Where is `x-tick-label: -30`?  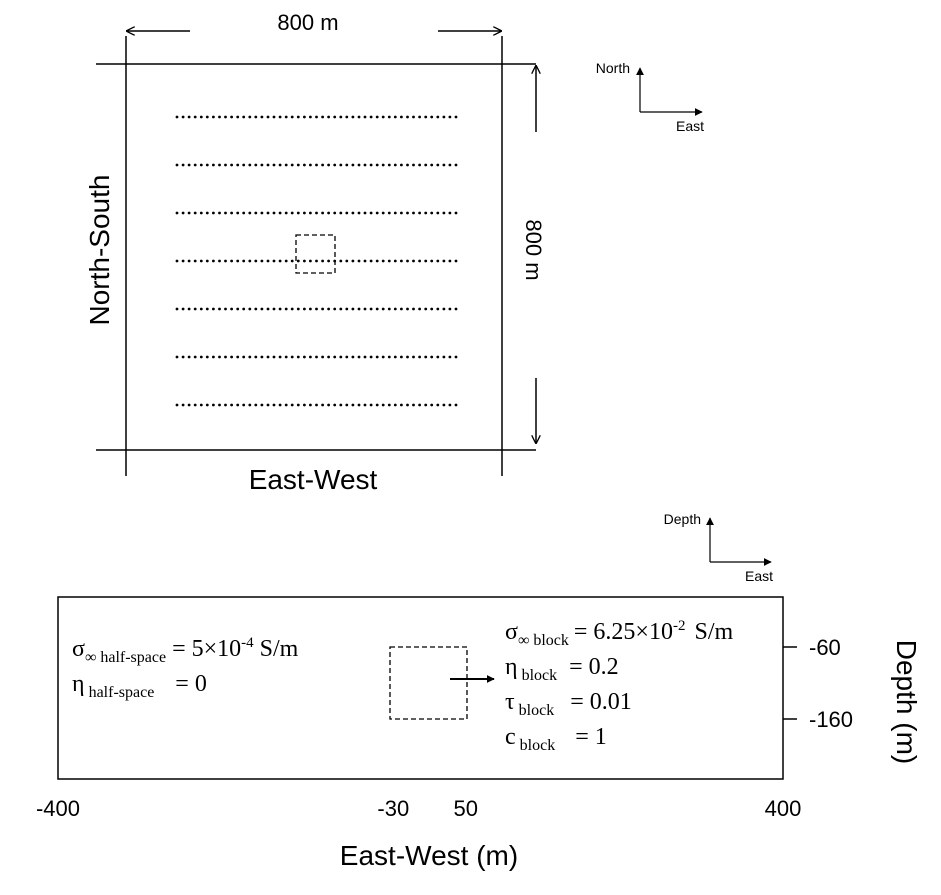 x-tick-label: -30 is located at coordinates (393, 808).